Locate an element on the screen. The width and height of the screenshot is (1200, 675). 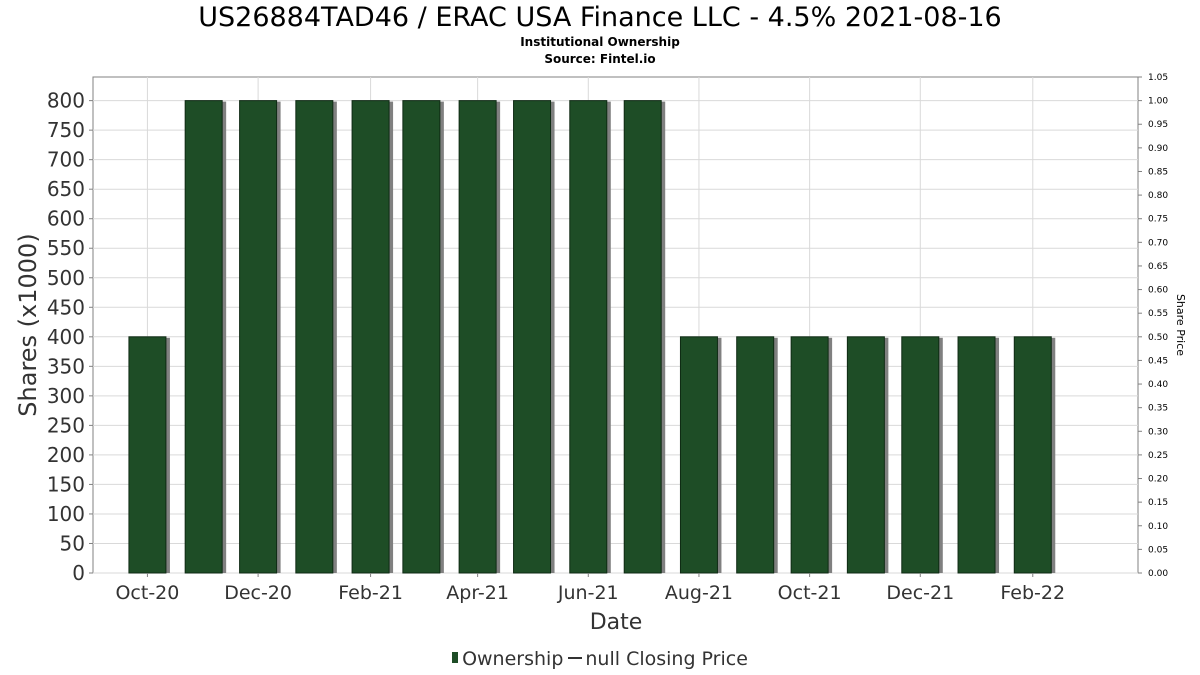
y2-tick-label: 1.05 is located at coordinates (1158, 78).